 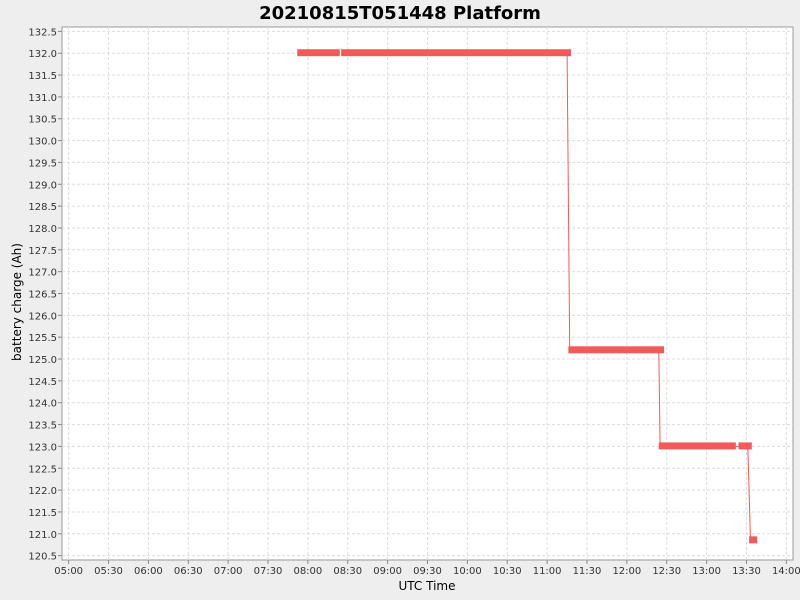 What do you see at coordinates (507, 571) in the screenshot?
I see `x-tick-label: 10:30` at bounding box center [507, 571].